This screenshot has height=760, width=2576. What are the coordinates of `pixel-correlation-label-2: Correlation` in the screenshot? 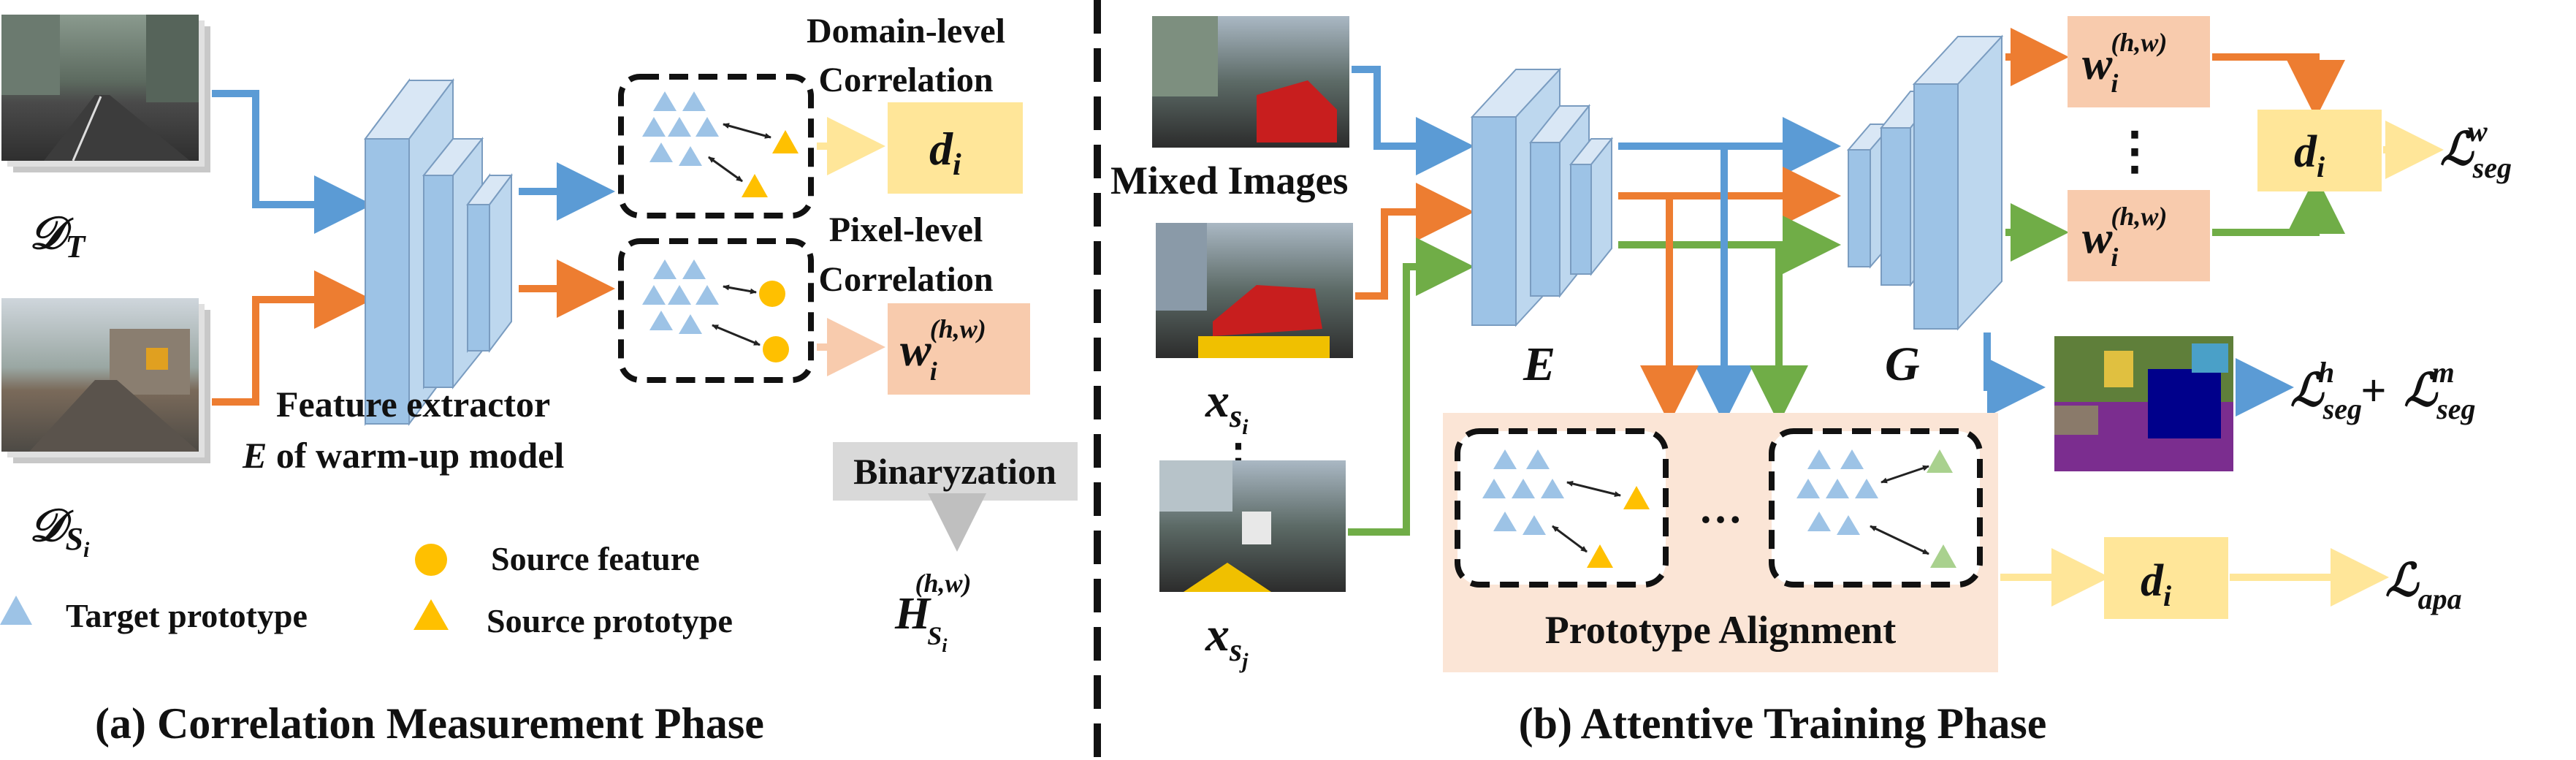 It's located at (906, 279).